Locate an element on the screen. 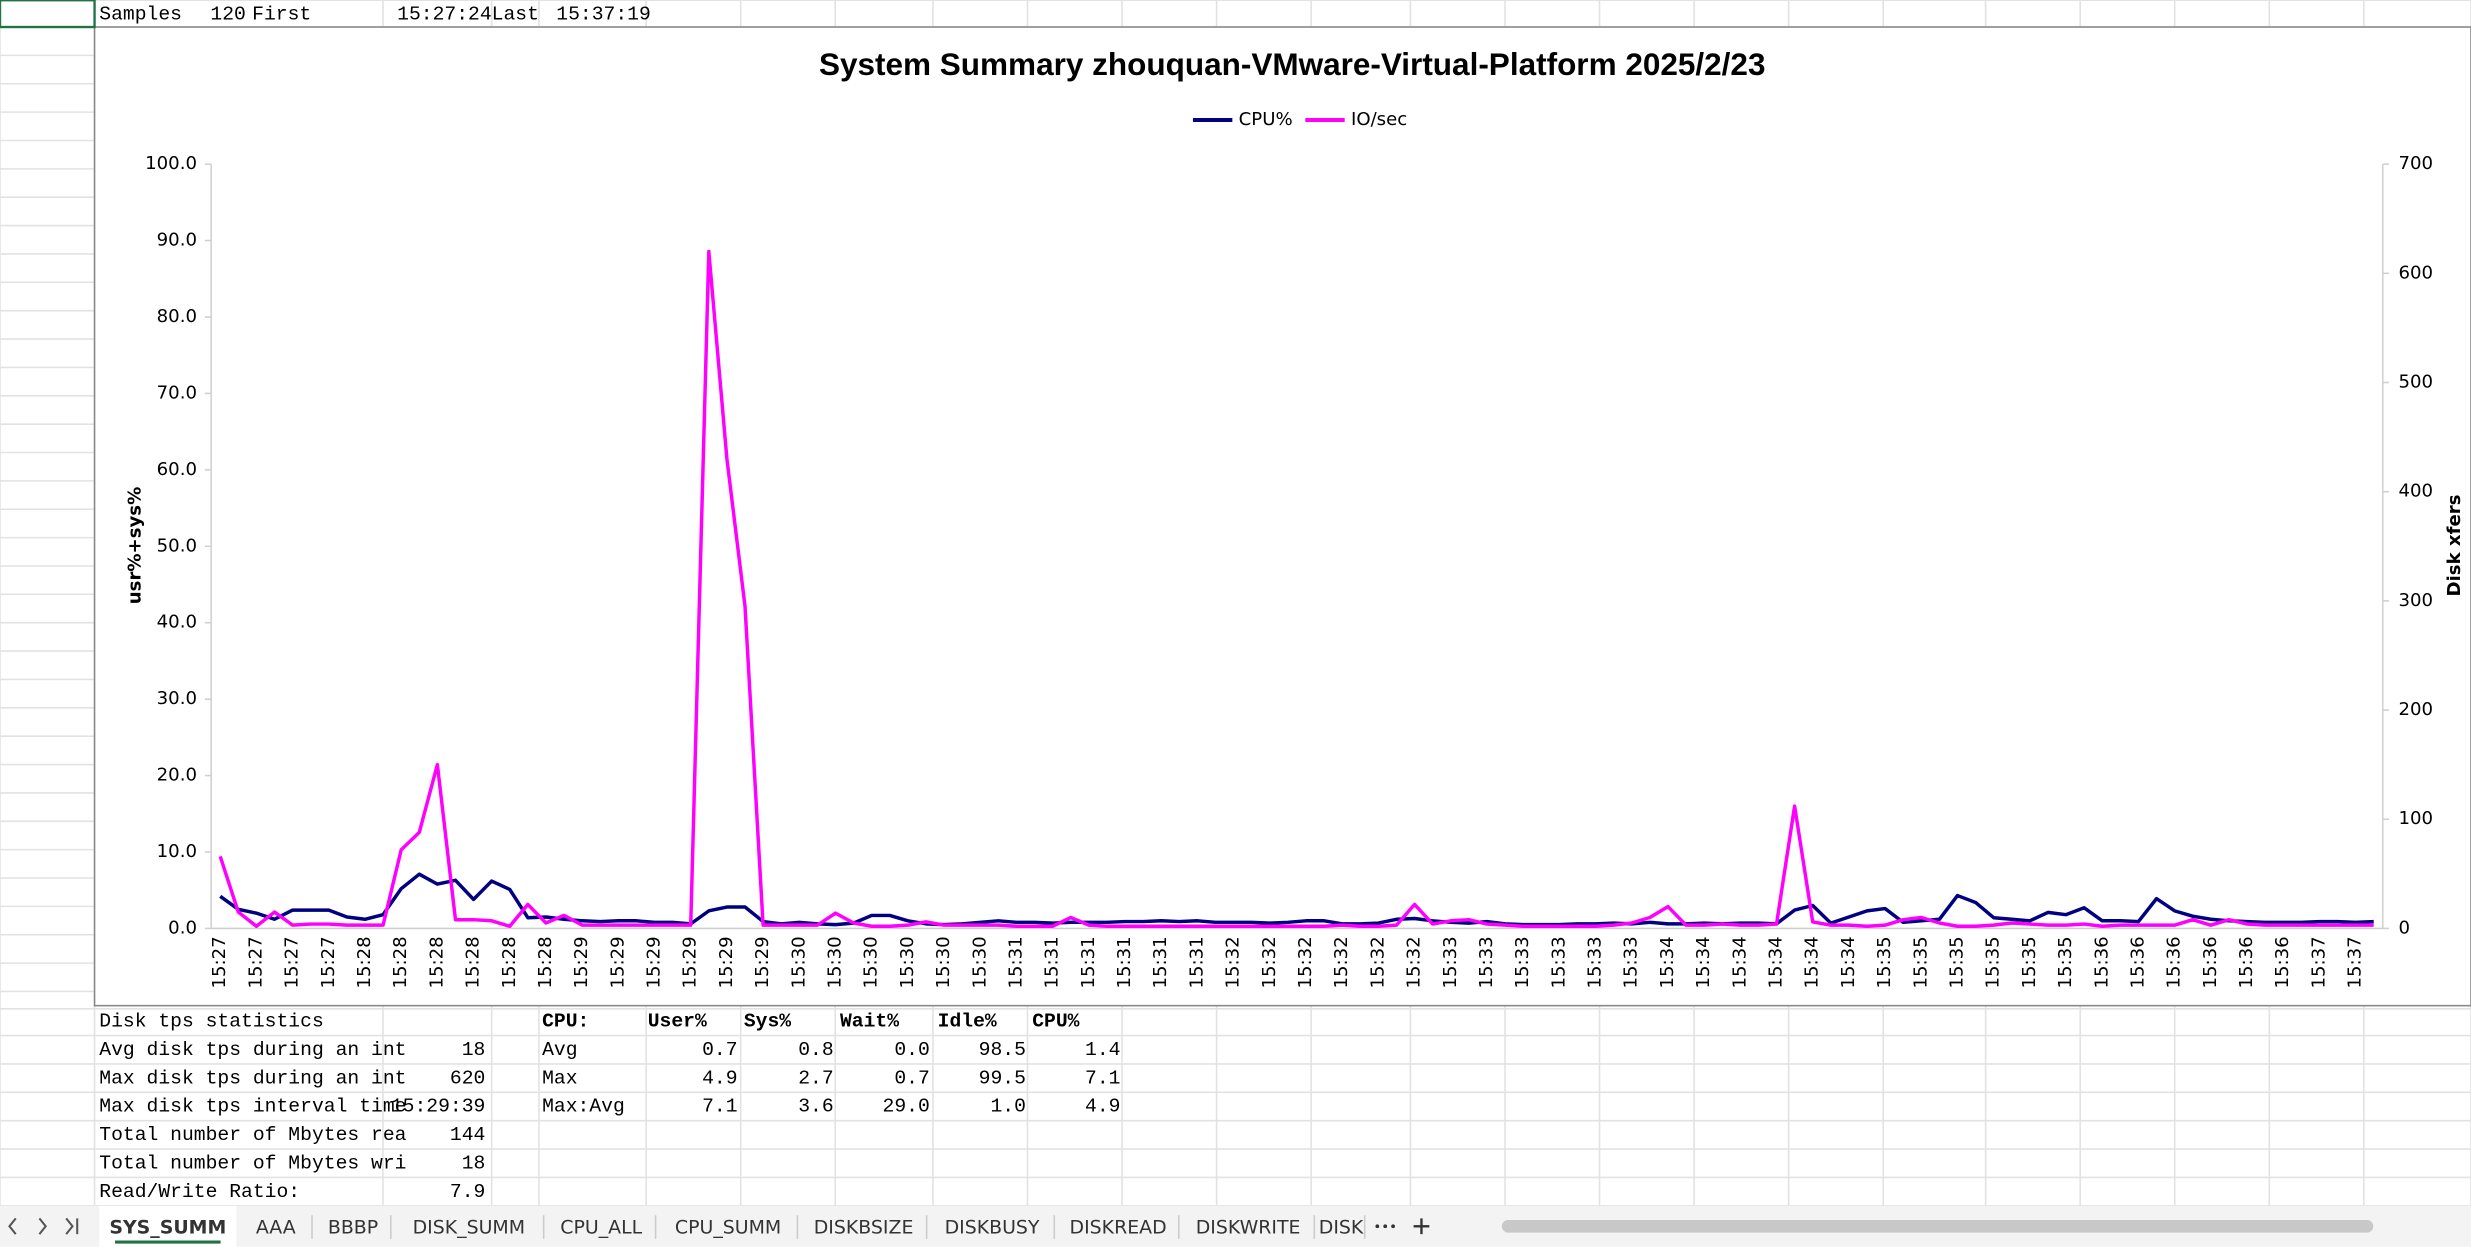 This screenshot has width=2471, height=1247. y-tick-label: 70.0 is located at coordinates (177, 392).